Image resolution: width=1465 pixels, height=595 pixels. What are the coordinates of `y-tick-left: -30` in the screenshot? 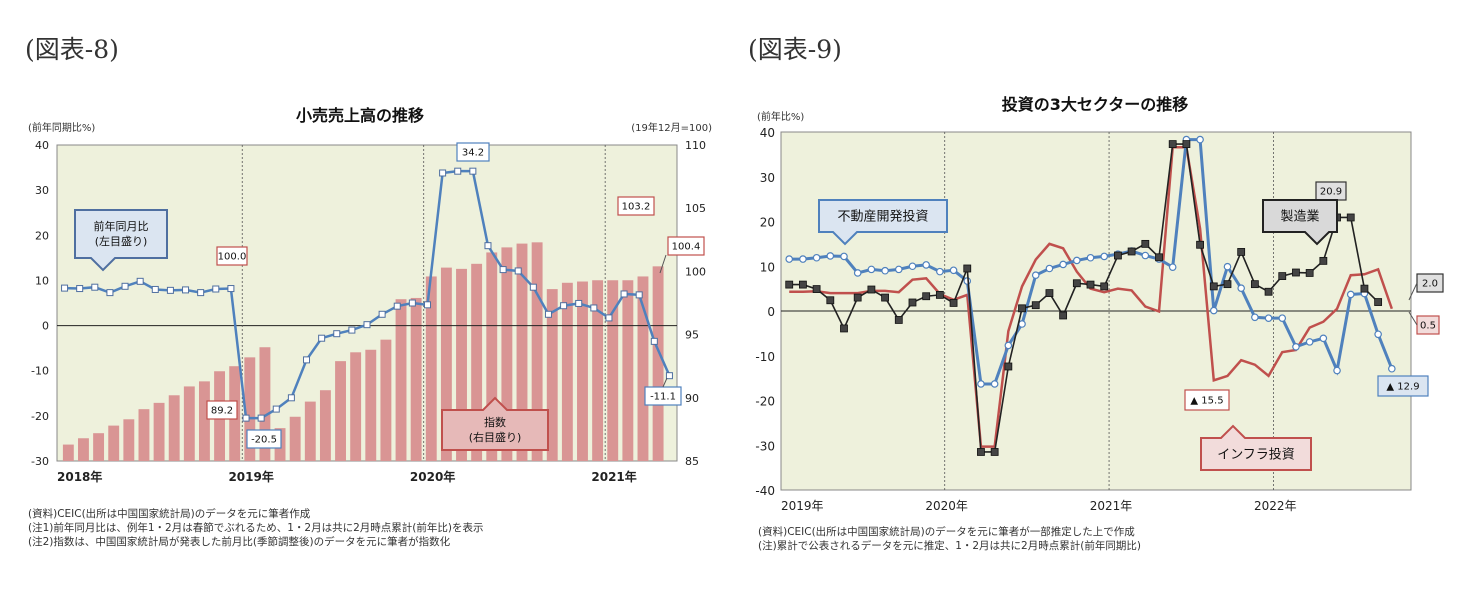 It's located at (40, 461).